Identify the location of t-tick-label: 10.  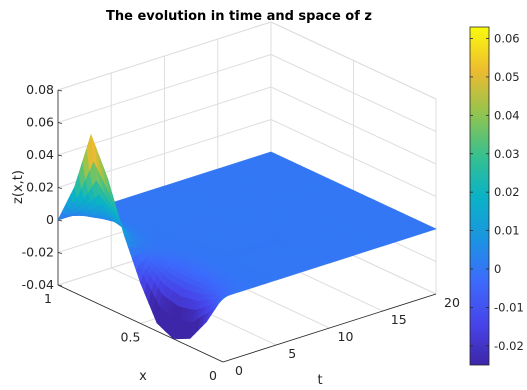
(346, 336).